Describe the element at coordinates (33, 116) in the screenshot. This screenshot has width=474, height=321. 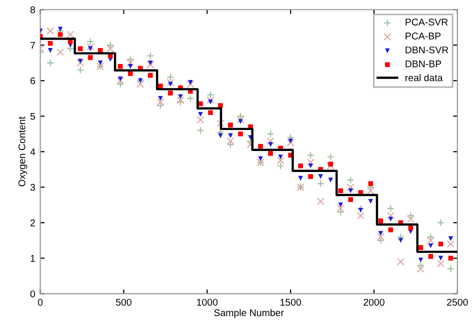
I see `y-tick-label: 5` at that location.